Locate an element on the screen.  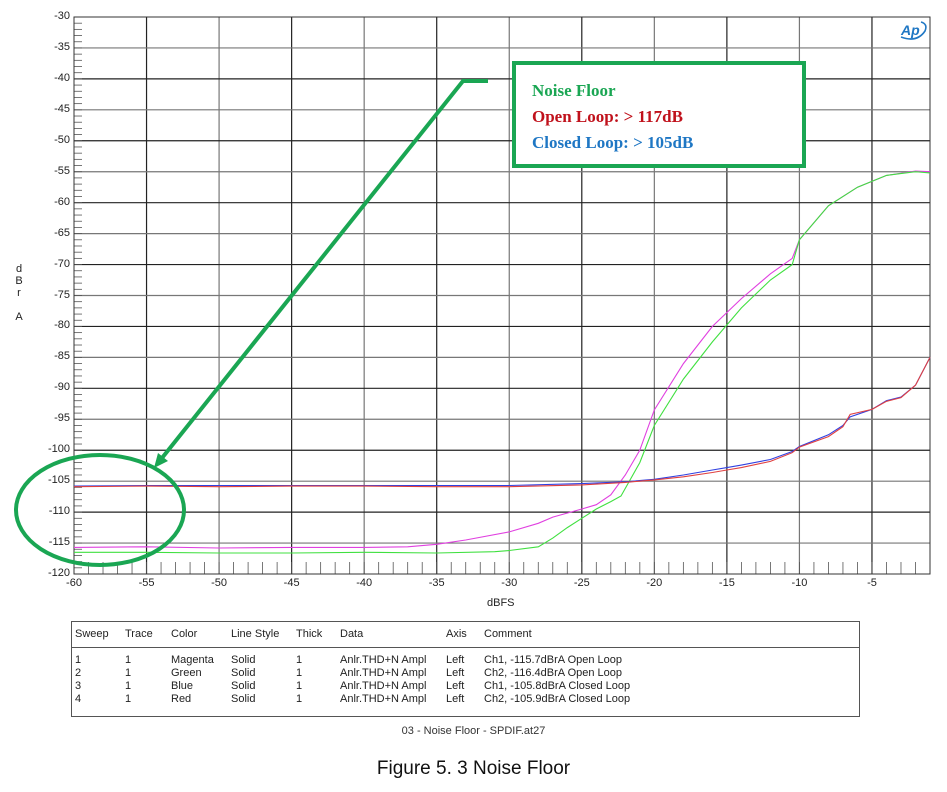
cell-color: Green is located at coordinates (186, 673).